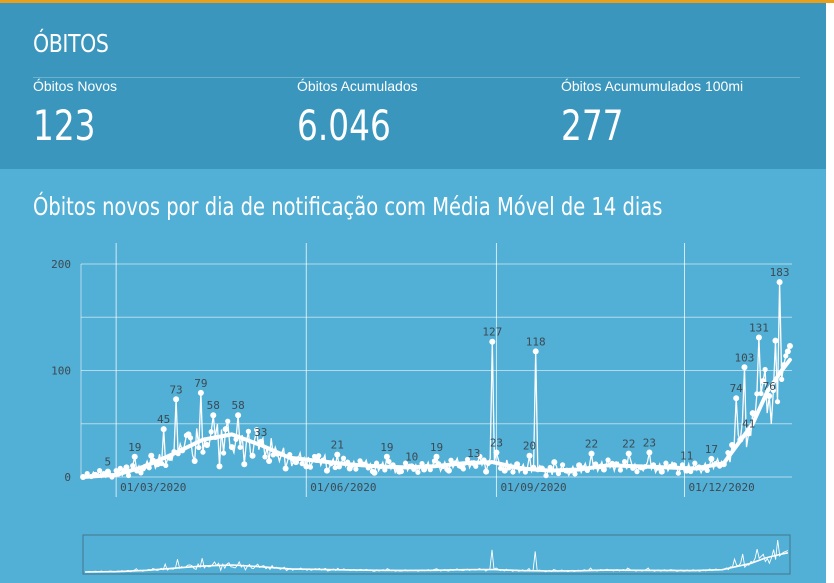 The height and width of the screenshot is (583, 834). I want to click on data-label: 17, so click(711, 449).